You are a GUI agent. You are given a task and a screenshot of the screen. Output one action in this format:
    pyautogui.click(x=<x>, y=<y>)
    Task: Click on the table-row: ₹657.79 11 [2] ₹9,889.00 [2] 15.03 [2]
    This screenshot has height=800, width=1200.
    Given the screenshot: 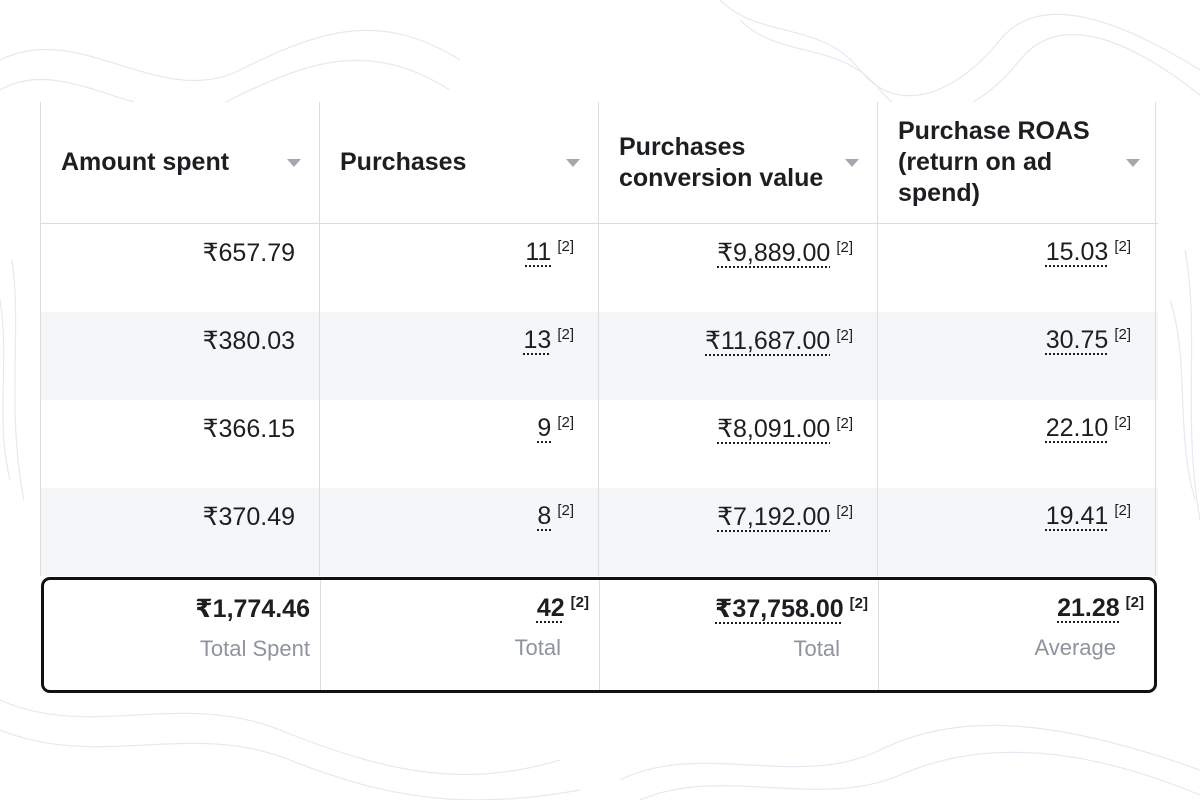 What is the action you would take?
    pyautogui.click(x=599, y=268)
    